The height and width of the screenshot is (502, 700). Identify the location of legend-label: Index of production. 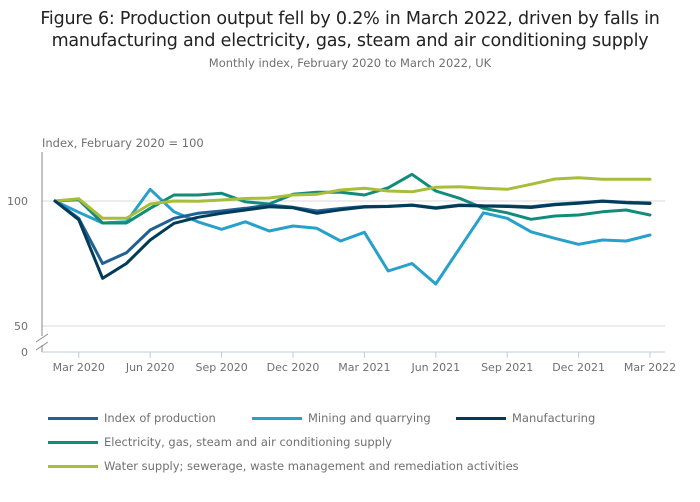
(160, 418).